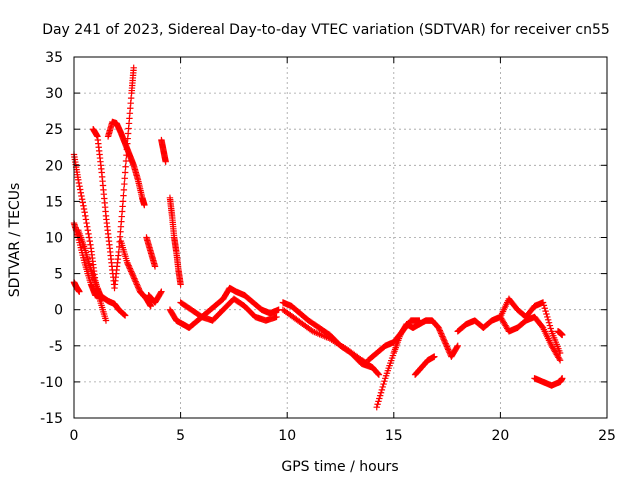  I want to click on series-trace-d, so click(90, 265).